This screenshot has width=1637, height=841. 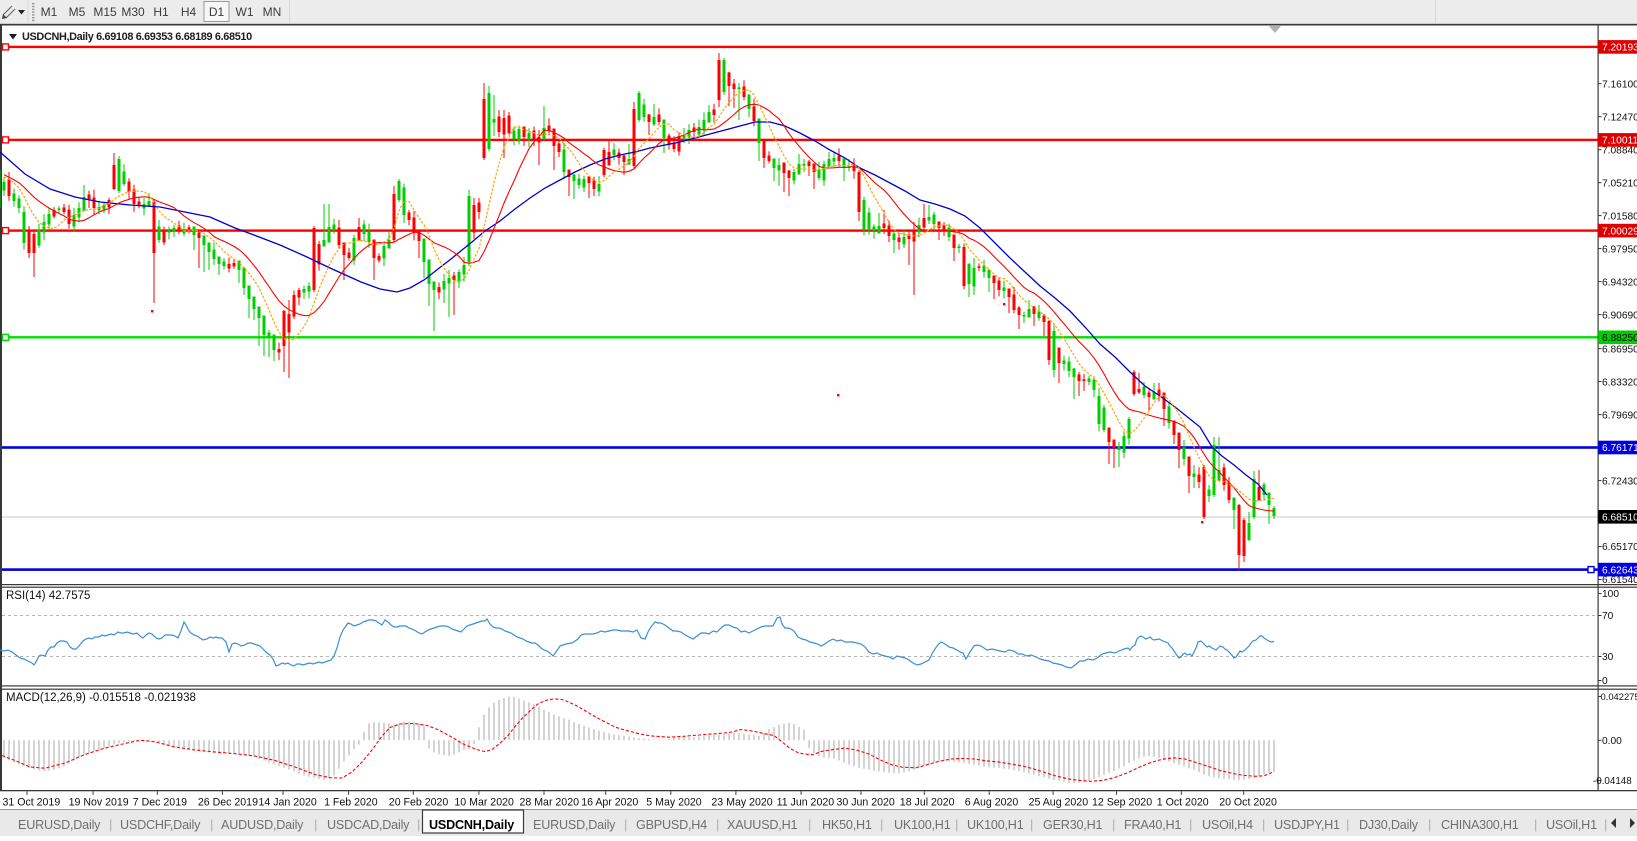 What do you see at coordinates (228, 803) in the screenshot?
I see `svg-text: 26 Dec 2019` at bounding box center [228, 803].